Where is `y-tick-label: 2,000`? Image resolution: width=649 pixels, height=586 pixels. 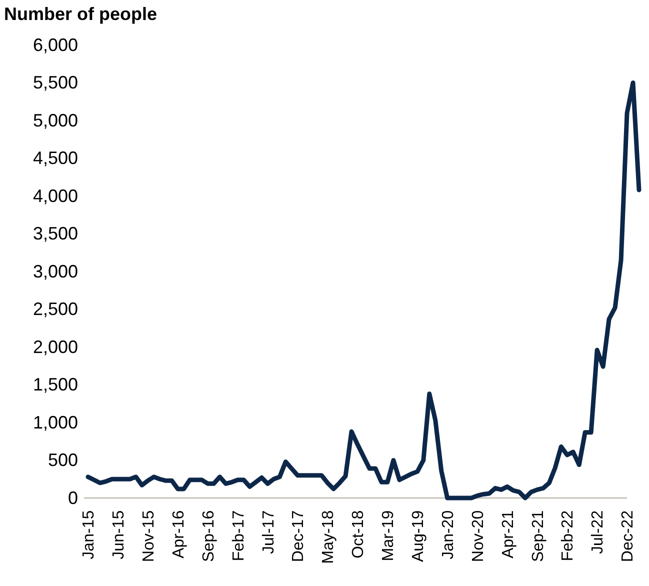 y-tick-label: 2,000 is located at coordinates (55, 346).